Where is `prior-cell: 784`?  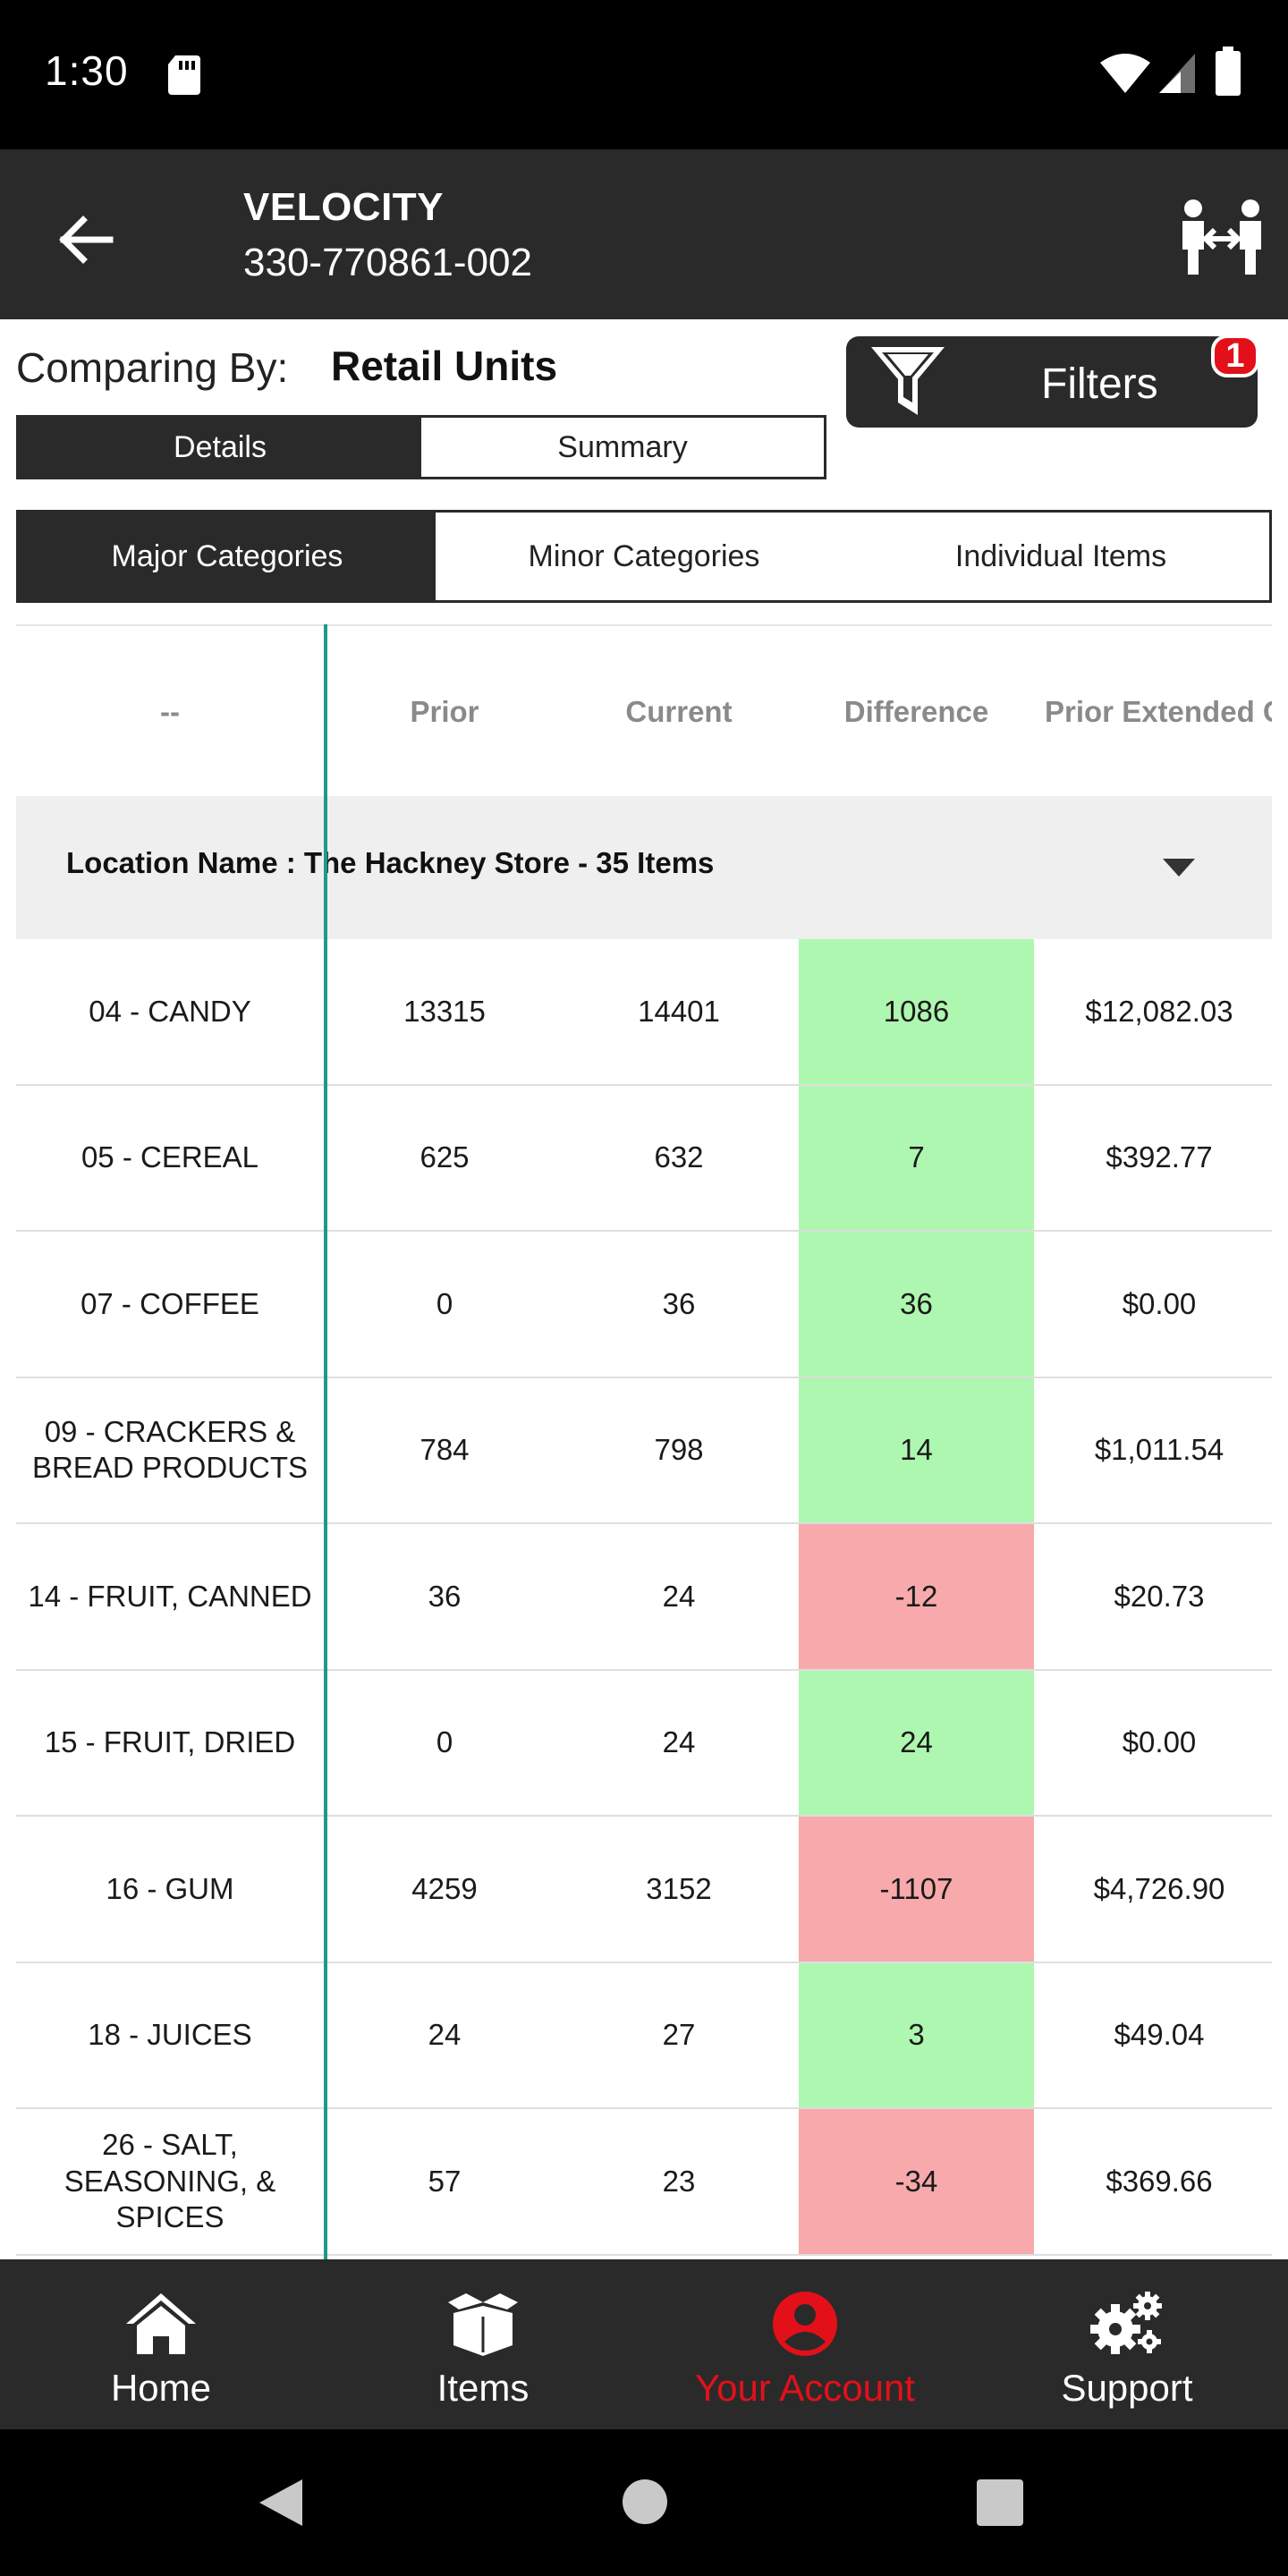 prior-cell: 784 is located at coordinates (444, 1450).